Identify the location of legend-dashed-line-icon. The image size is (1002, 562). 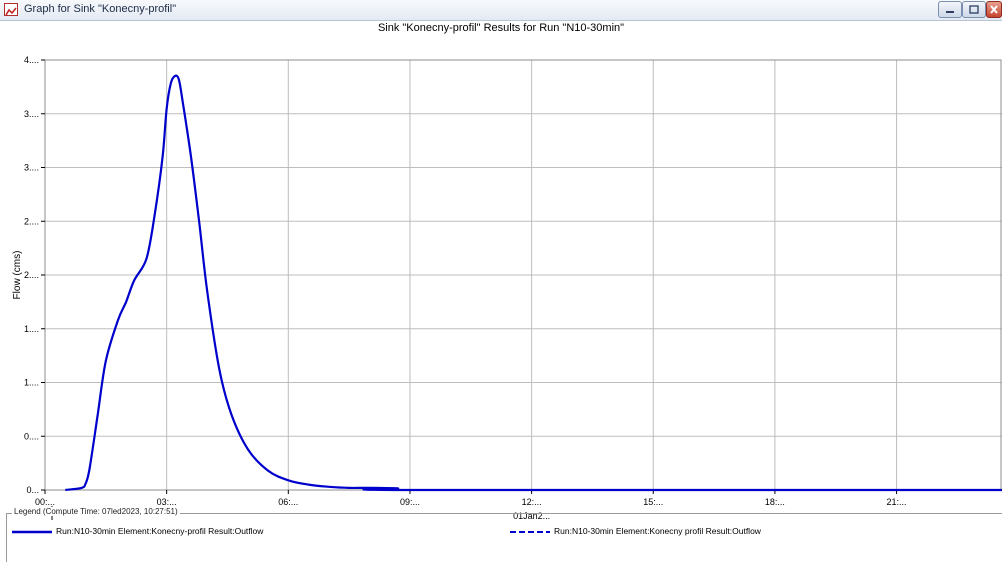
(530, 531).